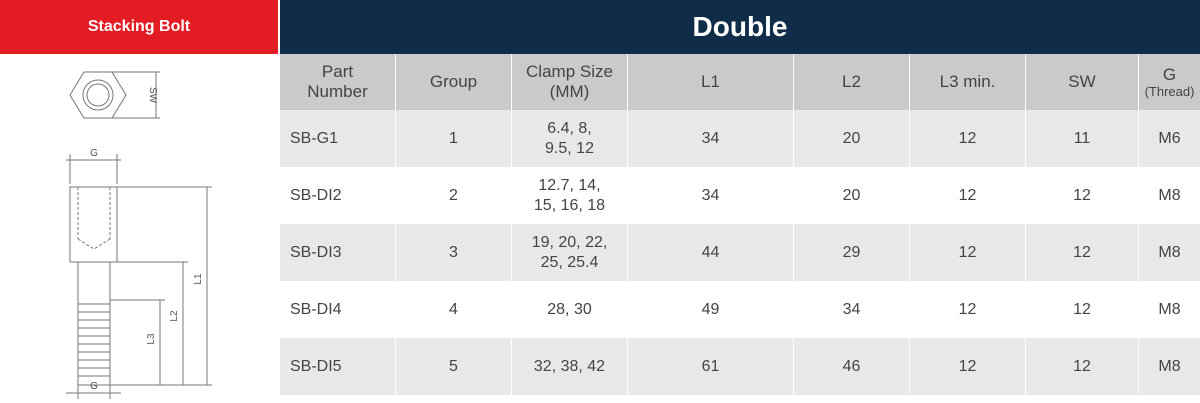 The height and width of the screenshot is (403, 1200). I want to click on bolt-shank, so click(94, 323).